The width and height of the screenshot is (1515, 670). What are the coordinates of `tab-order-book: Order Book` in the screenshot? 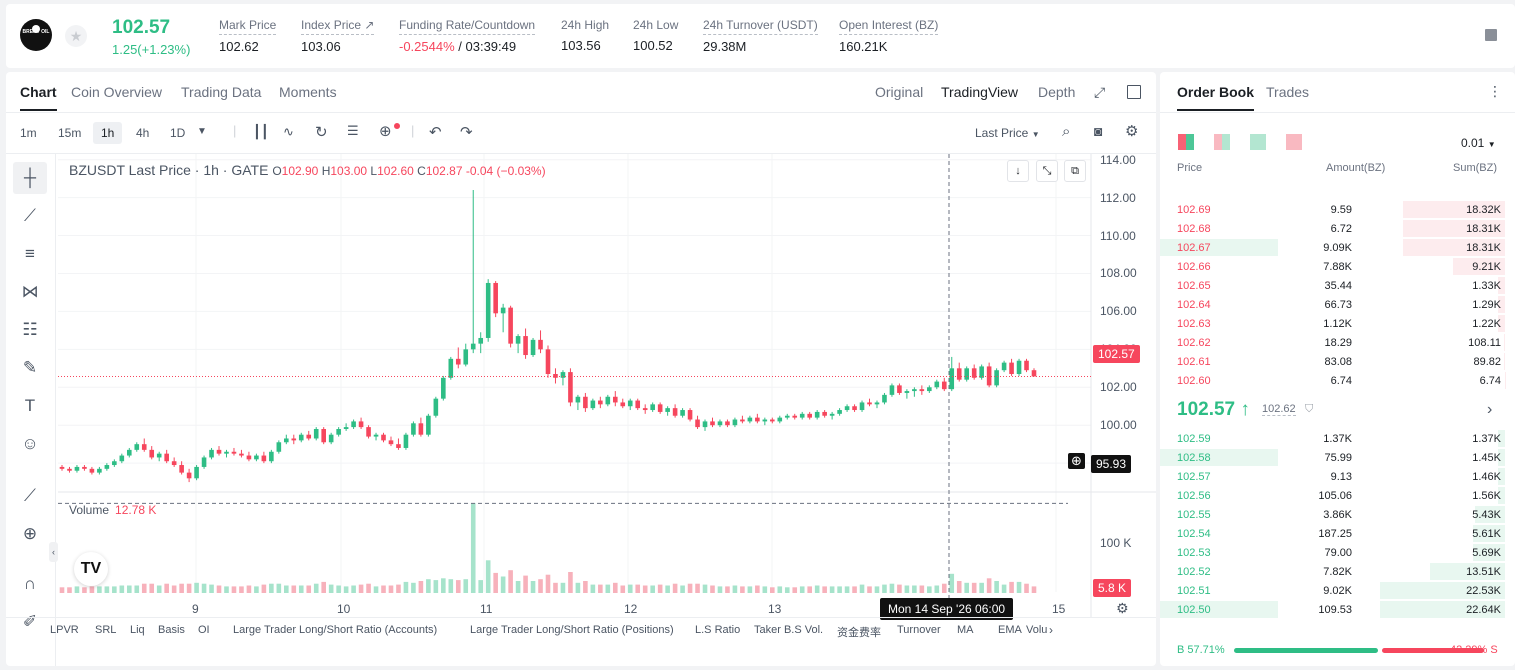 It's located at (1216, 97).